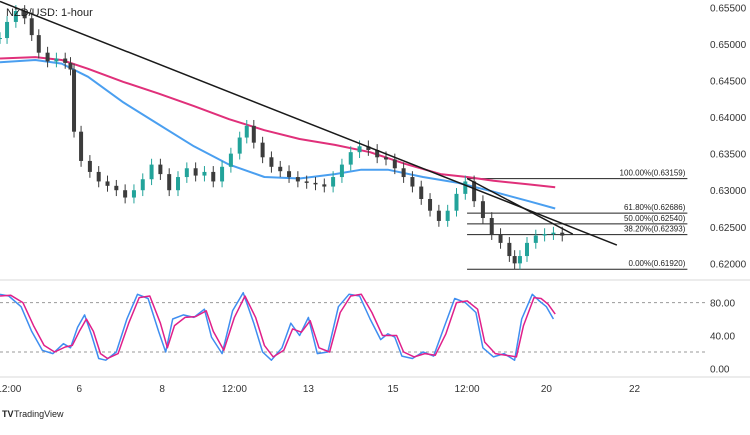 The image size is (750, 435). I want to click on y-tick-label: 0.64500, so click(728, 81).